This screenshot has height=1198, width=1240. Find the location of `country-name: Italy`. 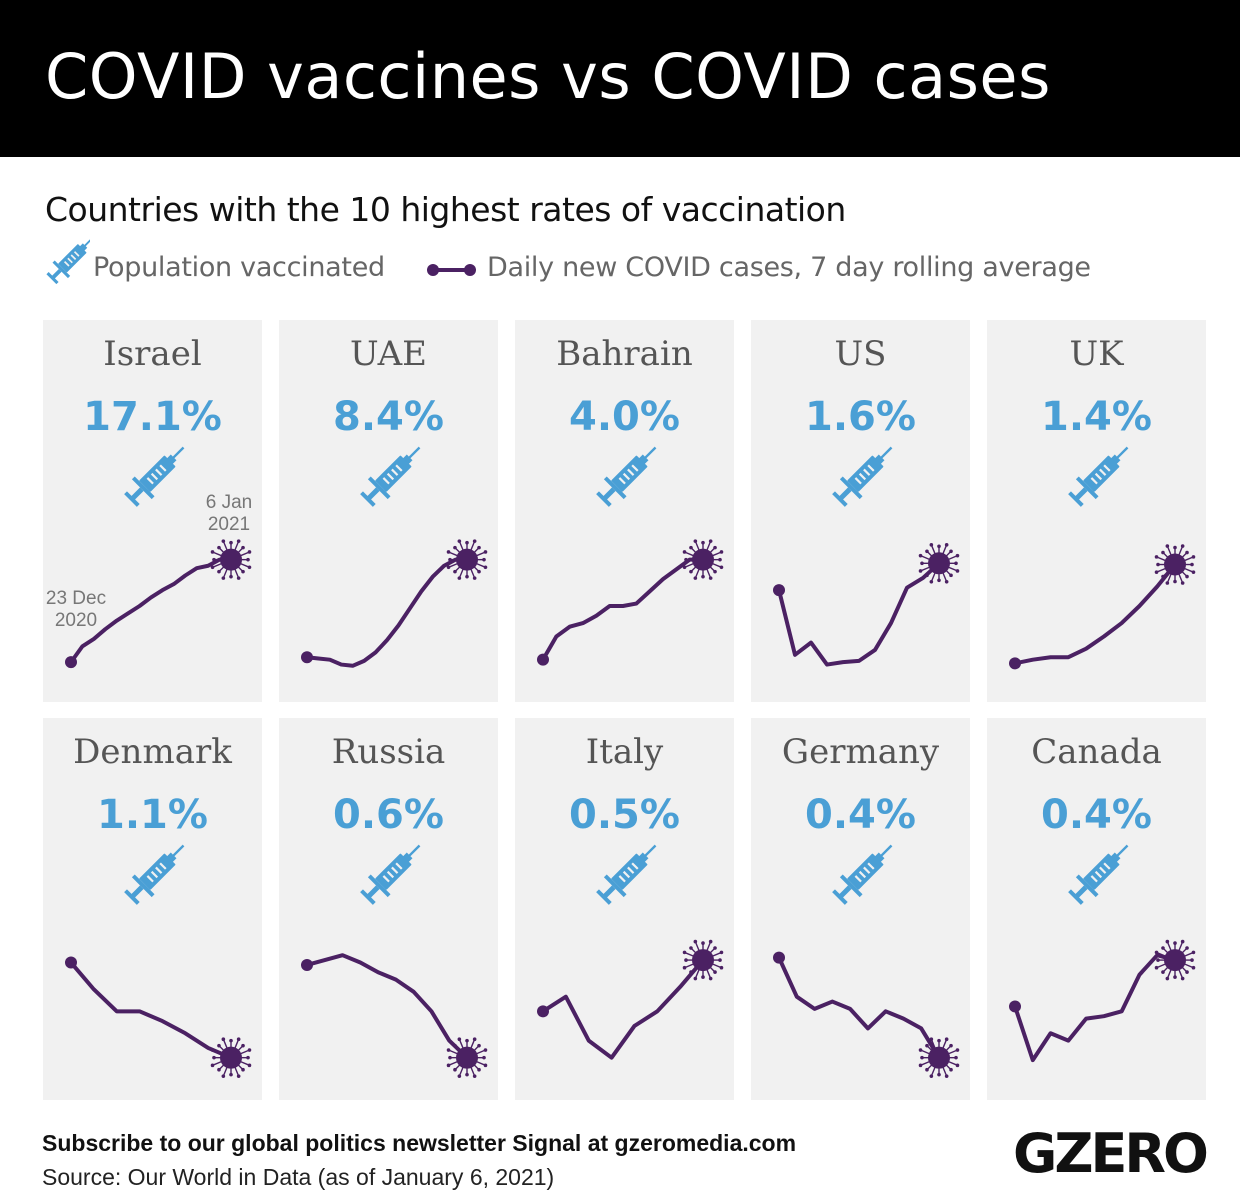

country-name: Italy is located at coordinates (624, 752).